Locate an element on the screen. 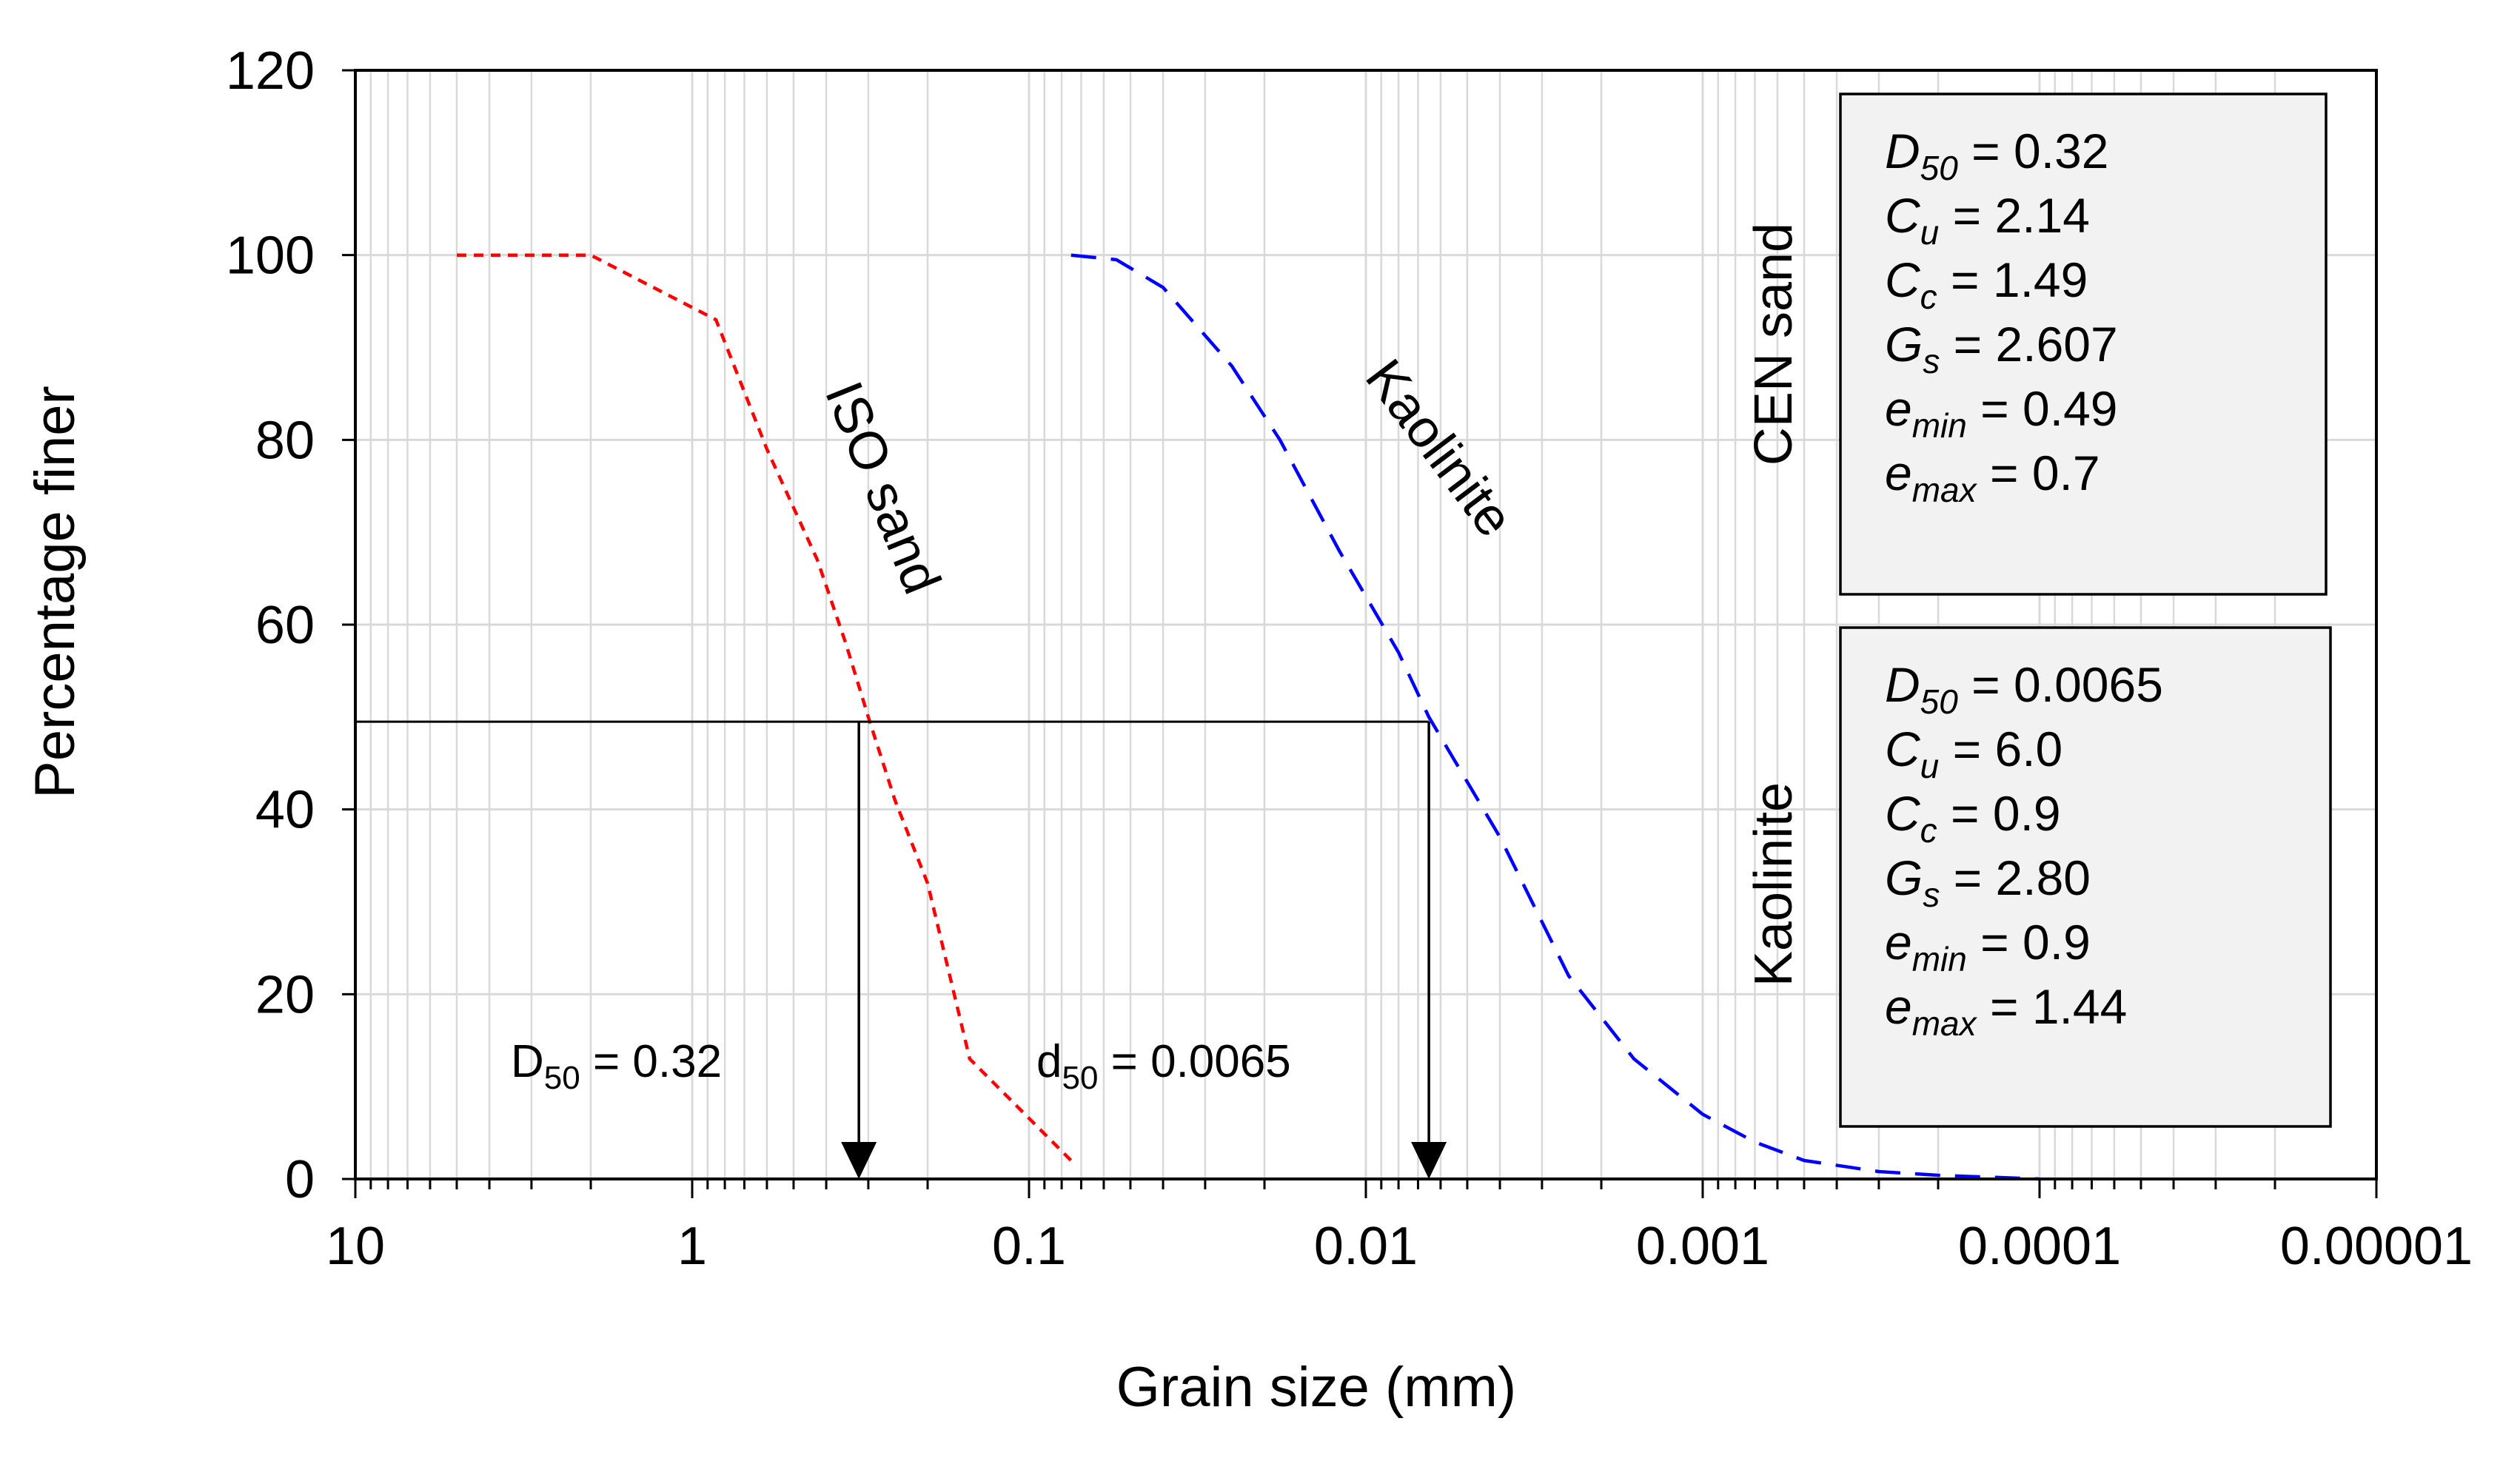 The image size is (2520, 1458). x-tick-label: 0.00001 is located at coordinates (2377, 1246).